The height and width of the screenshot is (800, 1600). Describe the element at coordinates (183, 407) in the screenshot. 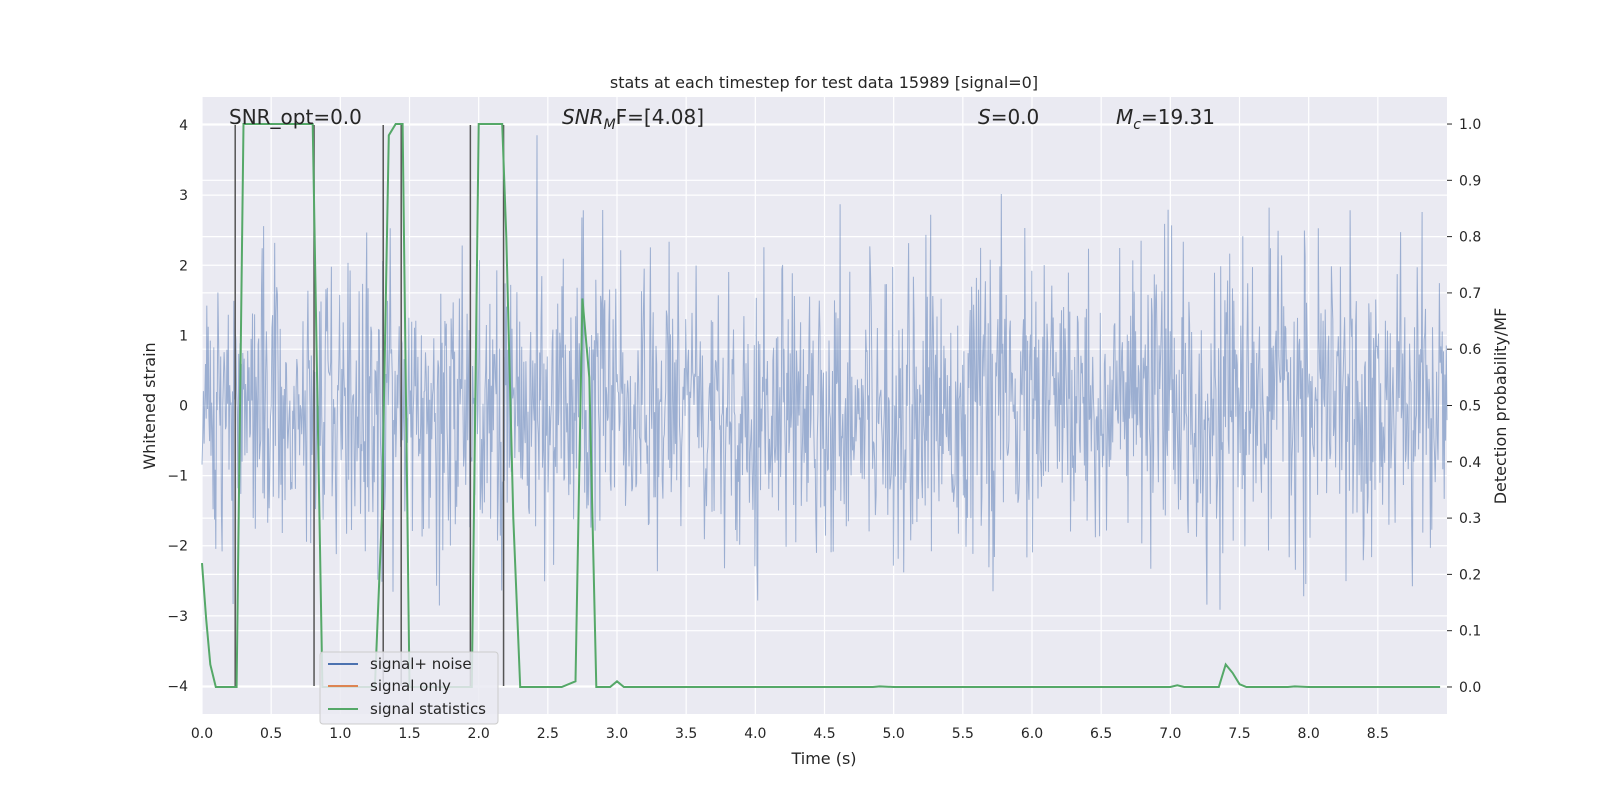

I see `y-tick-label: 0` at that location.